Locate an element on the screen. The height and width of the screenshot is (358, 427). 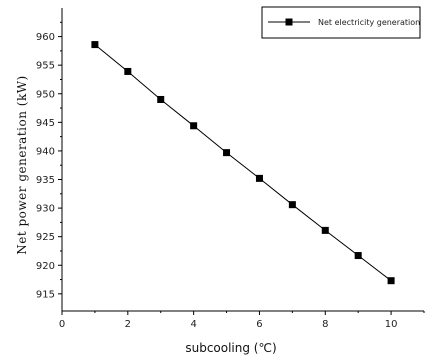
x-tick-label: 10 is located at coordinates (391, 324).